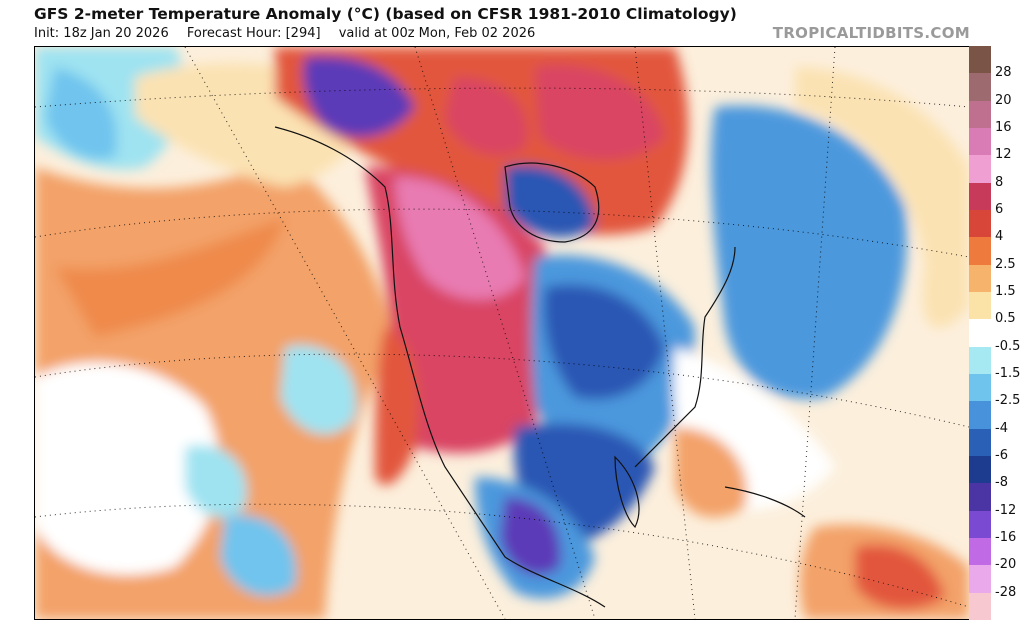 This screenshot has height=638, width=1024. Describe the element at coordinates (1001, 428) in the screenshot. I see `legend-label: -4` at that location.